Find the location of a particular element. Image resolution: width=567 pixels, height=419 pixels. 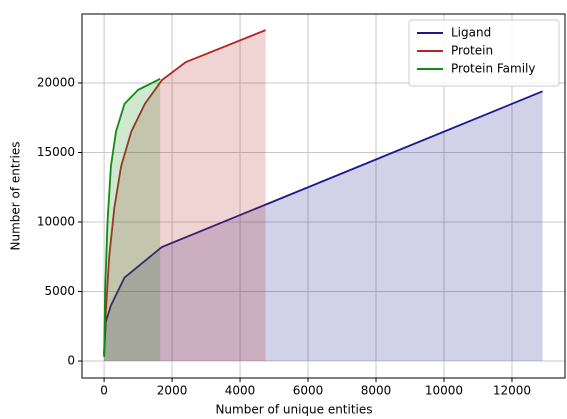

y-tick-label: 0 is located at coordinates (71, 361).